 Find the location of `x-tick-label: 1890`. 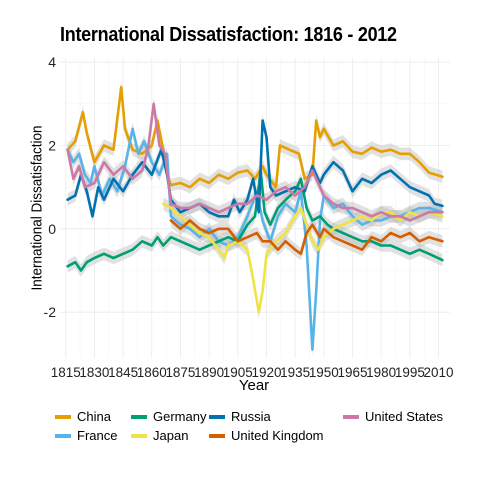

x-tick-label: 1890 is located at coordinates (209, 372).